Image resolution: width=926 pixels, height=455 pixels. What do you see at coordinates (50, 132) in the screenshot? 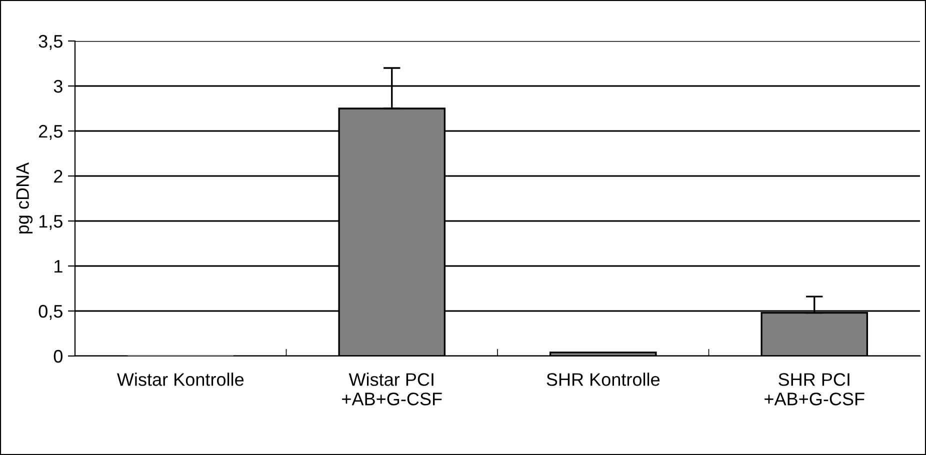
I see `y-tick-label: 2,5` at bounding box center [50, 132].